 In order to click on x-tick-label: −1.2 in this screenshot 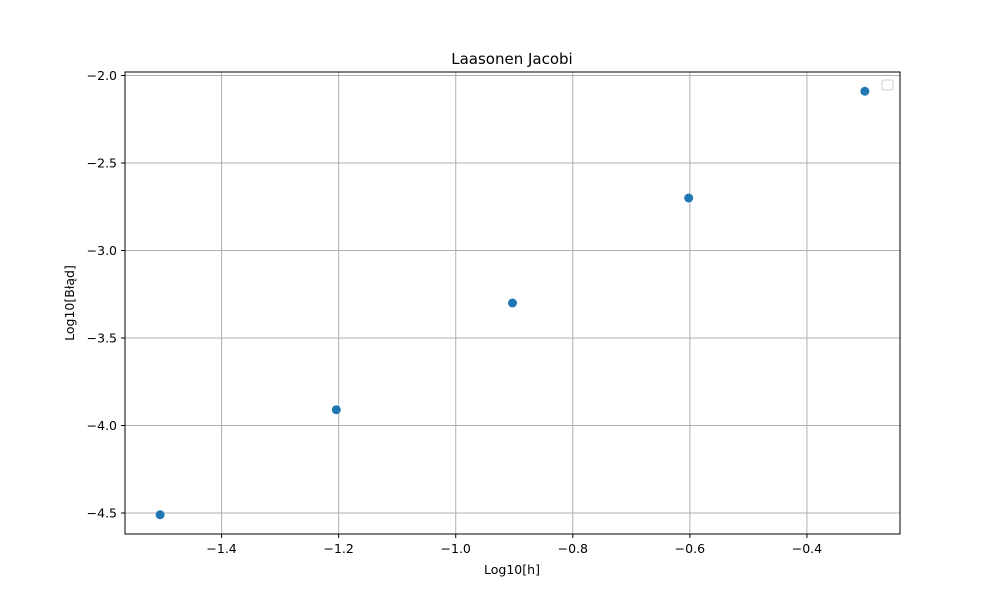, I will do `click(338, 548)`.